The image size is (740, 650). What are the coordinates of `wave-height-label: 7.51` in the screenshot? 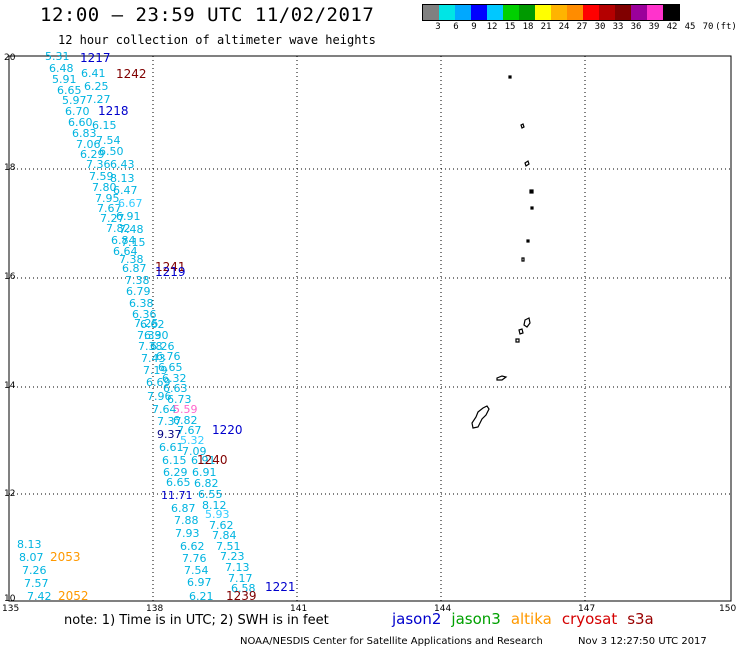 It's located at (228, 546).